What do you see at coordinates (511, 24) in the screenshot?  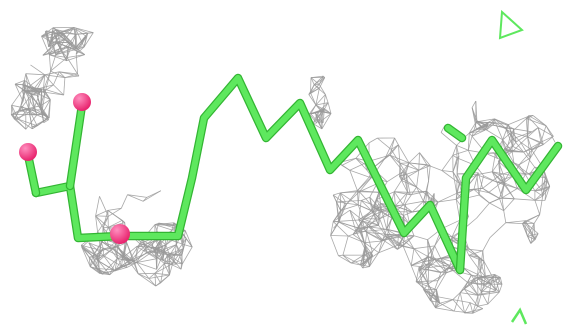 I see `fragment-triangle` at bounding box center [511, 24].